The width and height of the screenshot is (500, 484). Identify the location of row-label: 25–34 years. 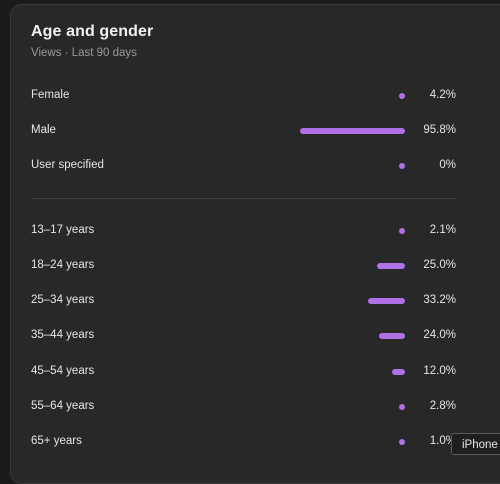
(63, 300).